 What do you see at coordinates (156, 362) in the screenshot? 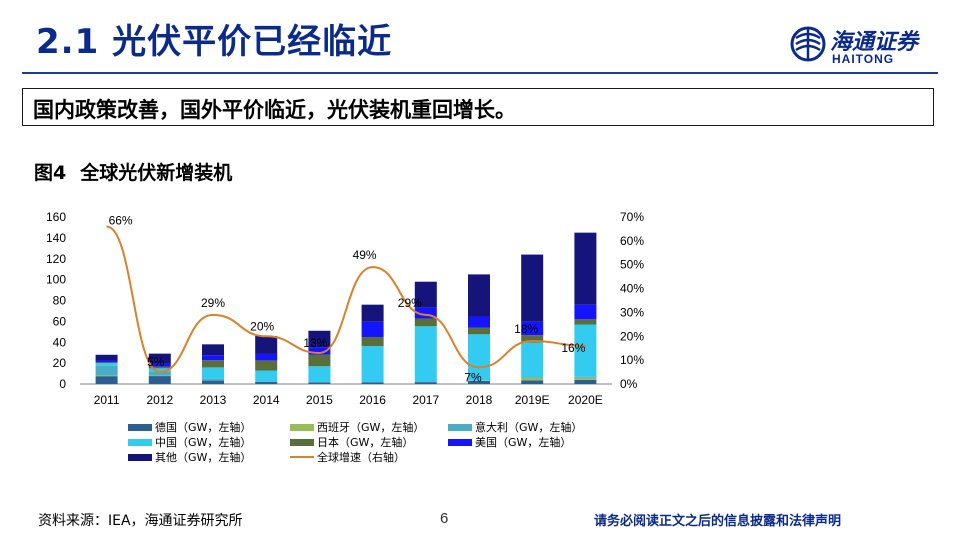
I see `growth-data-label: 5%` at bounding box center [156, 362].